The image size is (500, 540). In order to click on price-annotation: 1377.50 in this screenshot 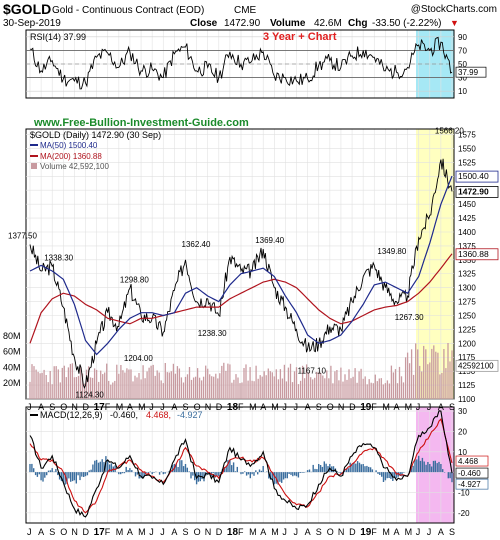, I will do `click(22, 236)`.